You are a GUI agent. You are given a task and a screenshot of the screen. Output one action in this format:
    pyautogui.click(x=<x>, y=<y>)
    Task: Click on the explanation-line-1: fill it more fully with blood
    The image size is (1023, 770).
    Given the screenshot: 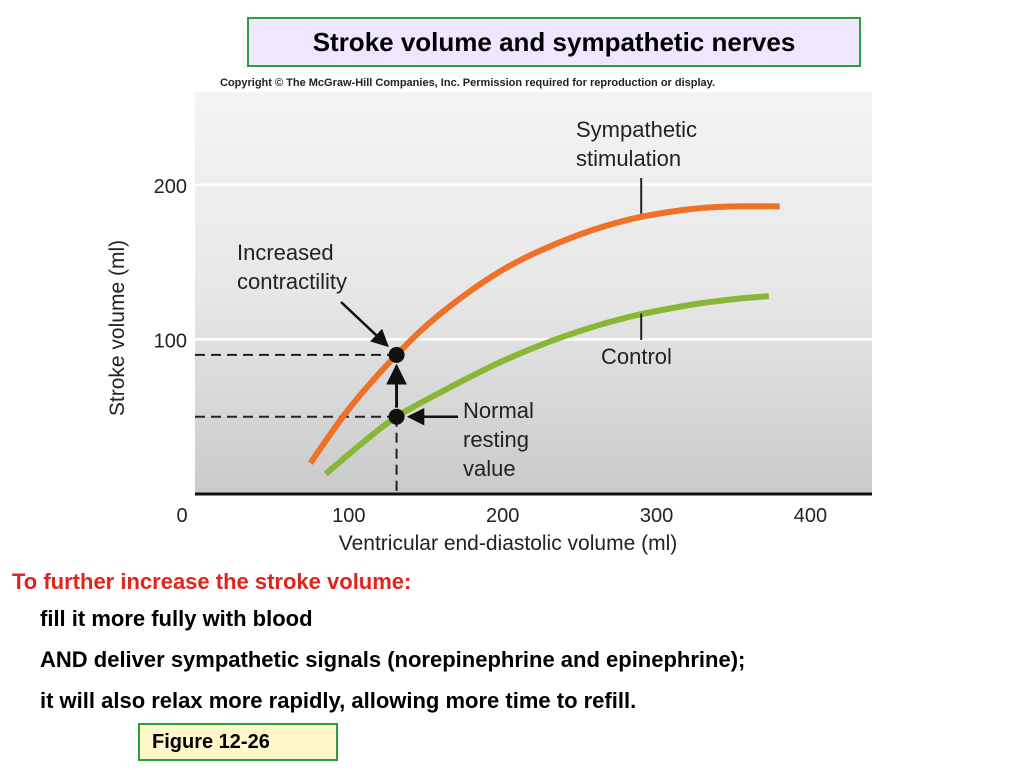 What is the action you would take?
    pyautogui.click(x=176, y=618)
    